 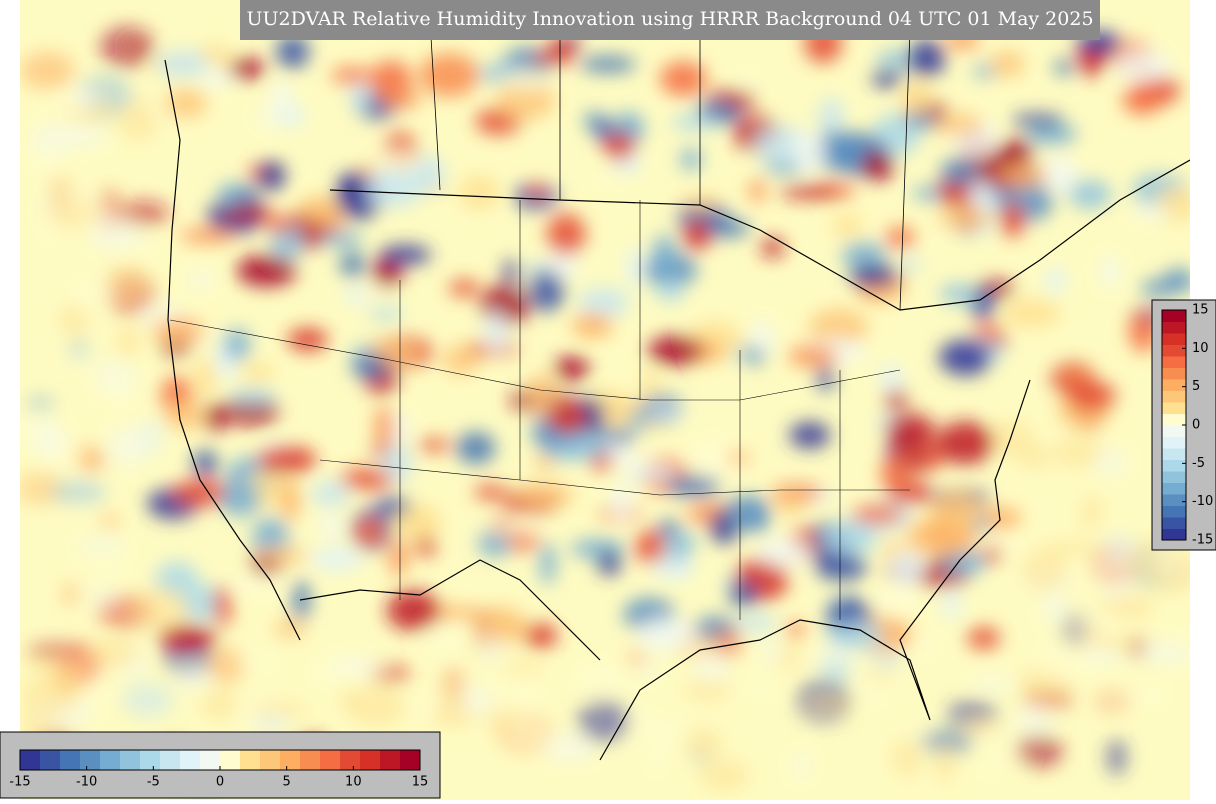 I want to click on colorbar-vertical: -15 -10 -5 0 5 10 15, so click(x=1187, y=425).